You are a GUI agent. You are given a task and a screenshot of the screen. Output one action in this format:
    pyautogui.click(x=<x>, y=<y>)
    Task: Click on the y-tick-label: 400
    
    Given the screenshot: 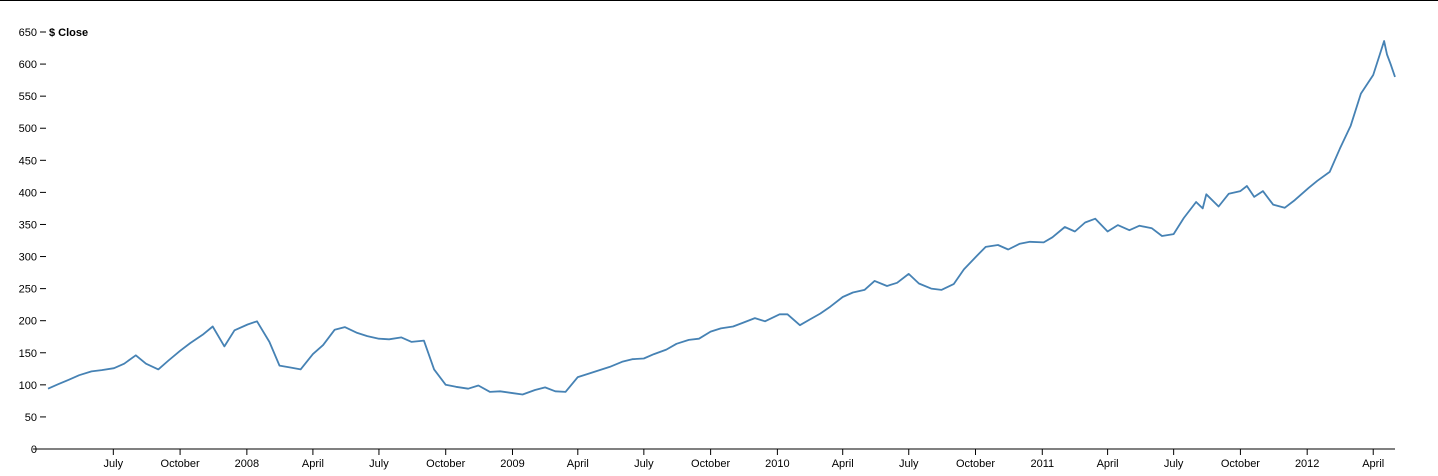 What is the action you would take?
    pyautogui.click(x=28, y=193)
    